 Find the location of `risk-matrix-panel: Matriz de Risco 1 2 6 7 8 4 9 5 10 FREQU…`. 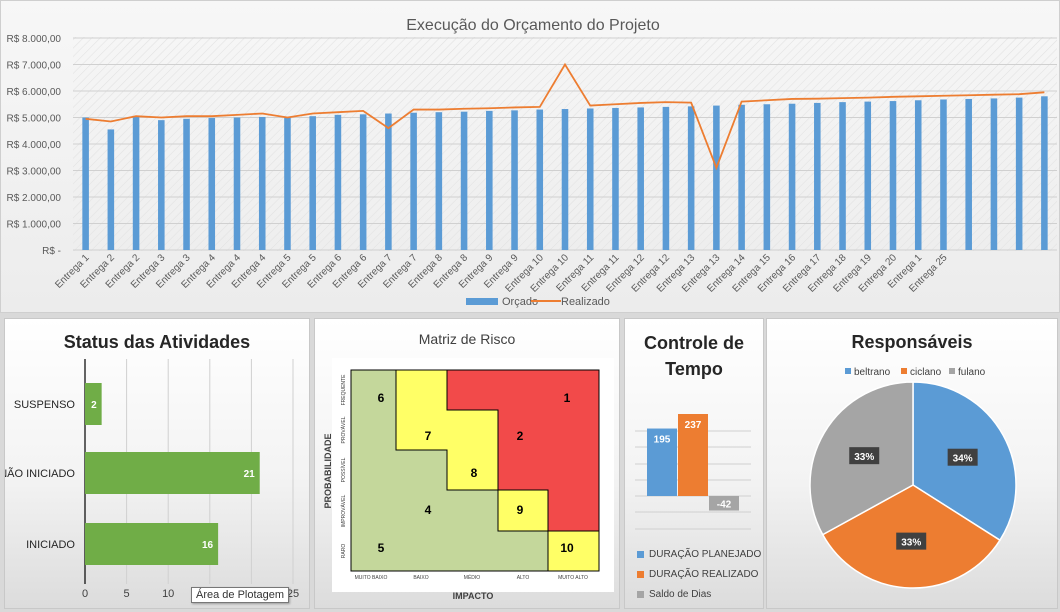

risk-matrix-panel: Matriz de Risco 1 2 6 7 8 4 9 5 10 FREQU… is located at coordinates (467, 463).